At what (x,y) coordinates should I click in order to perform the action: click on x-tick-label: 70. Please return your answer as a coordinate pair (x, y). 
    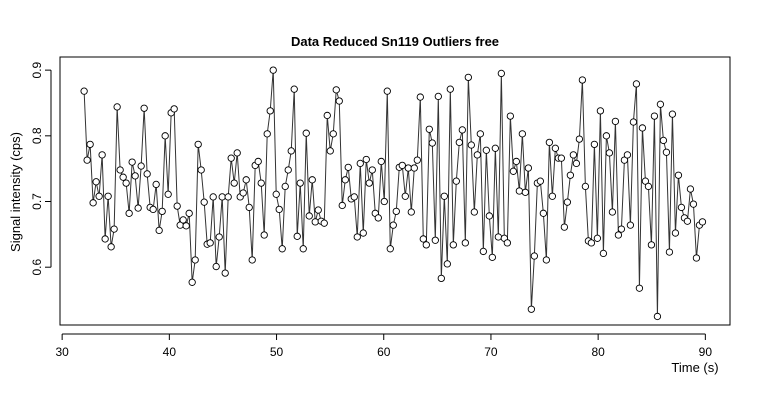
    Looking at the image, I should click on (491, 352).